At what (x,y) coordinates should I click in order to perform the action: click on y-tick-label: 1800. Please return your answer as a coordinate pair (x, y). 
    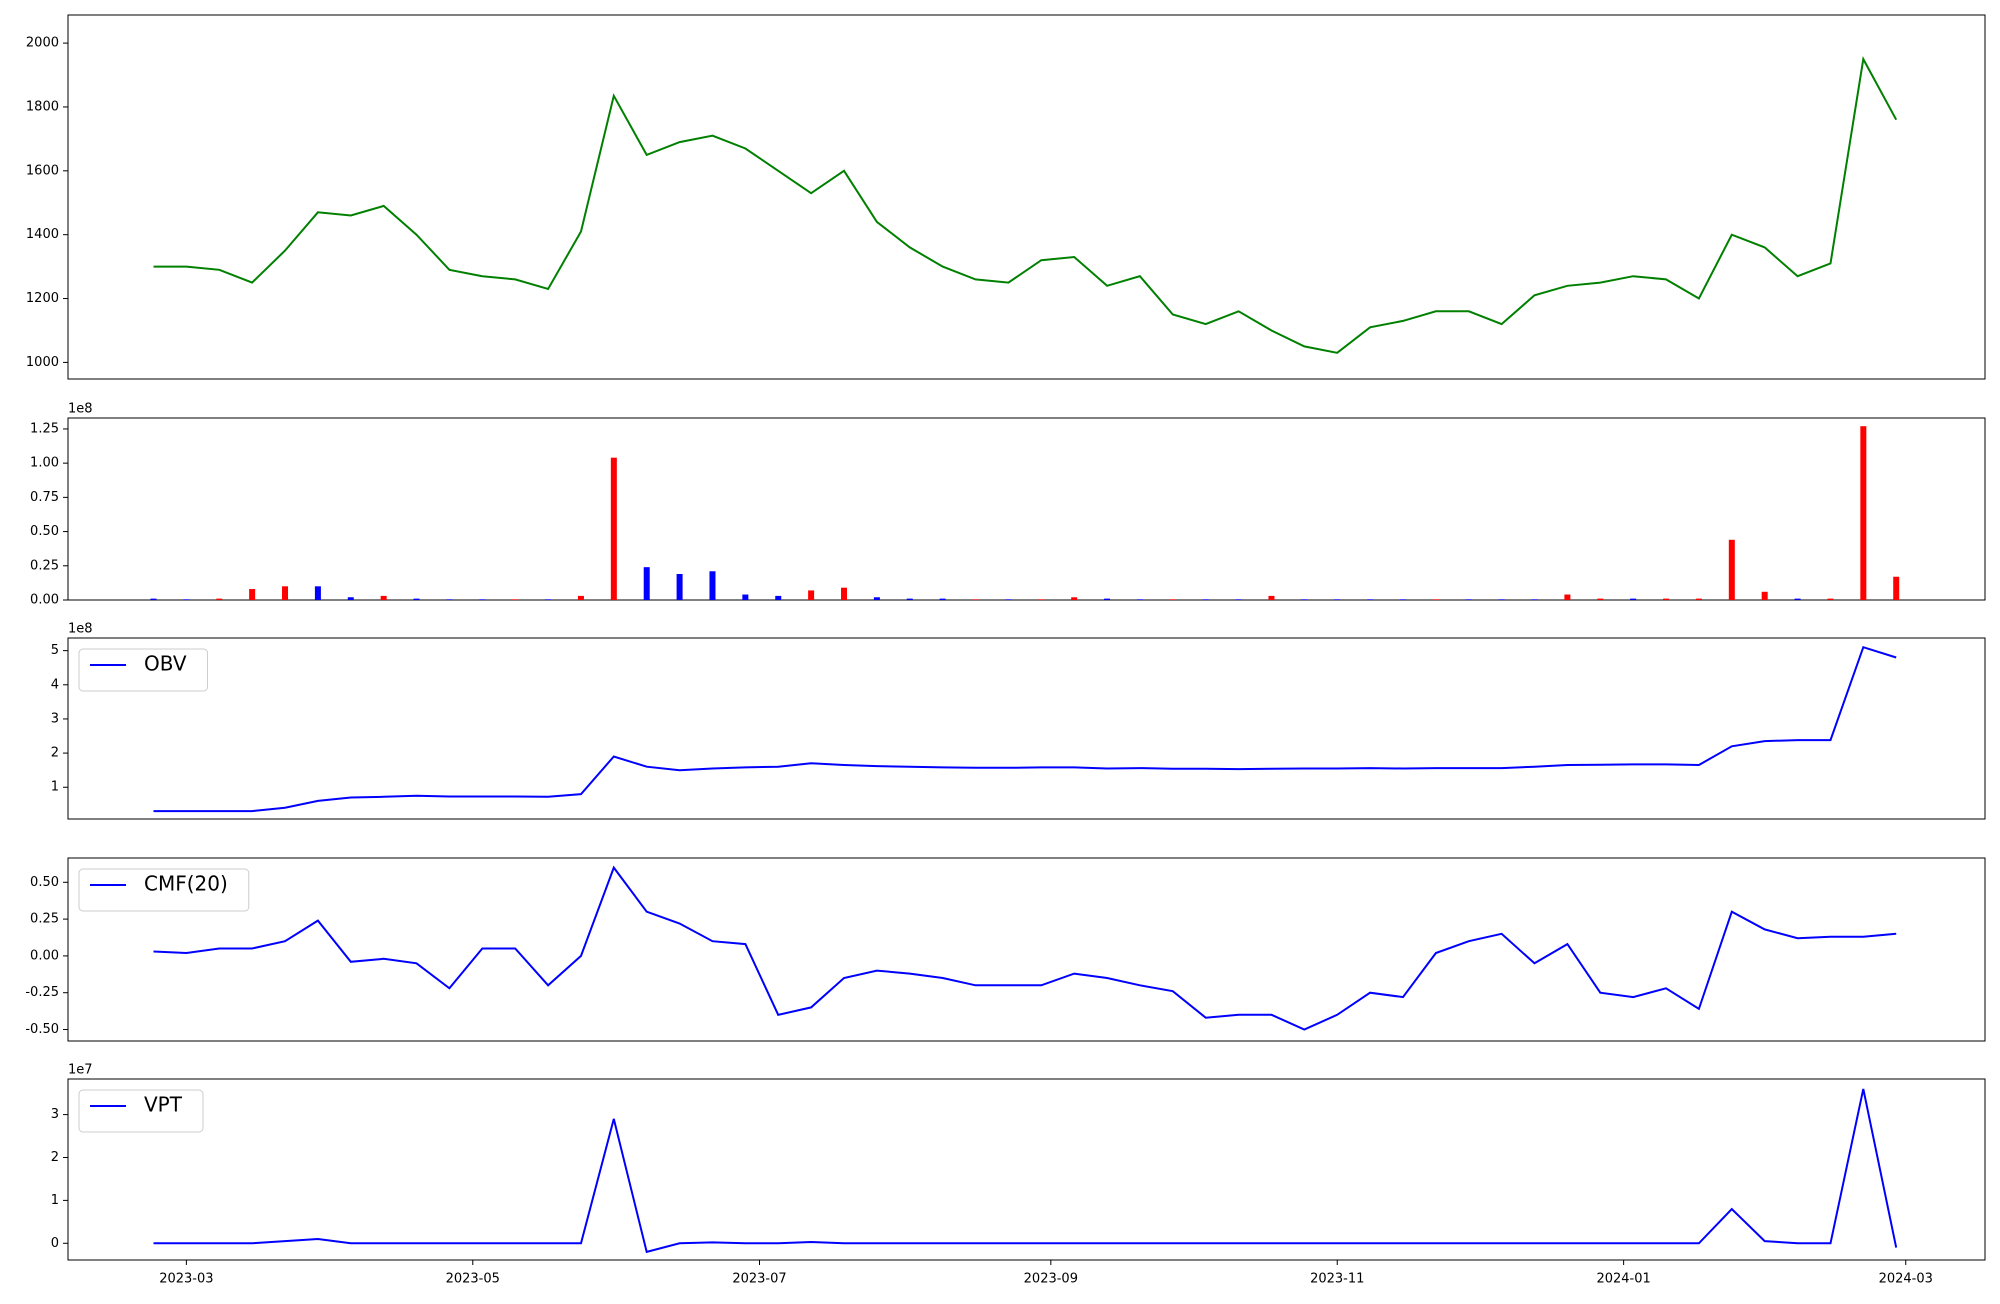
    Looking at the image, I should click on (42, 106).